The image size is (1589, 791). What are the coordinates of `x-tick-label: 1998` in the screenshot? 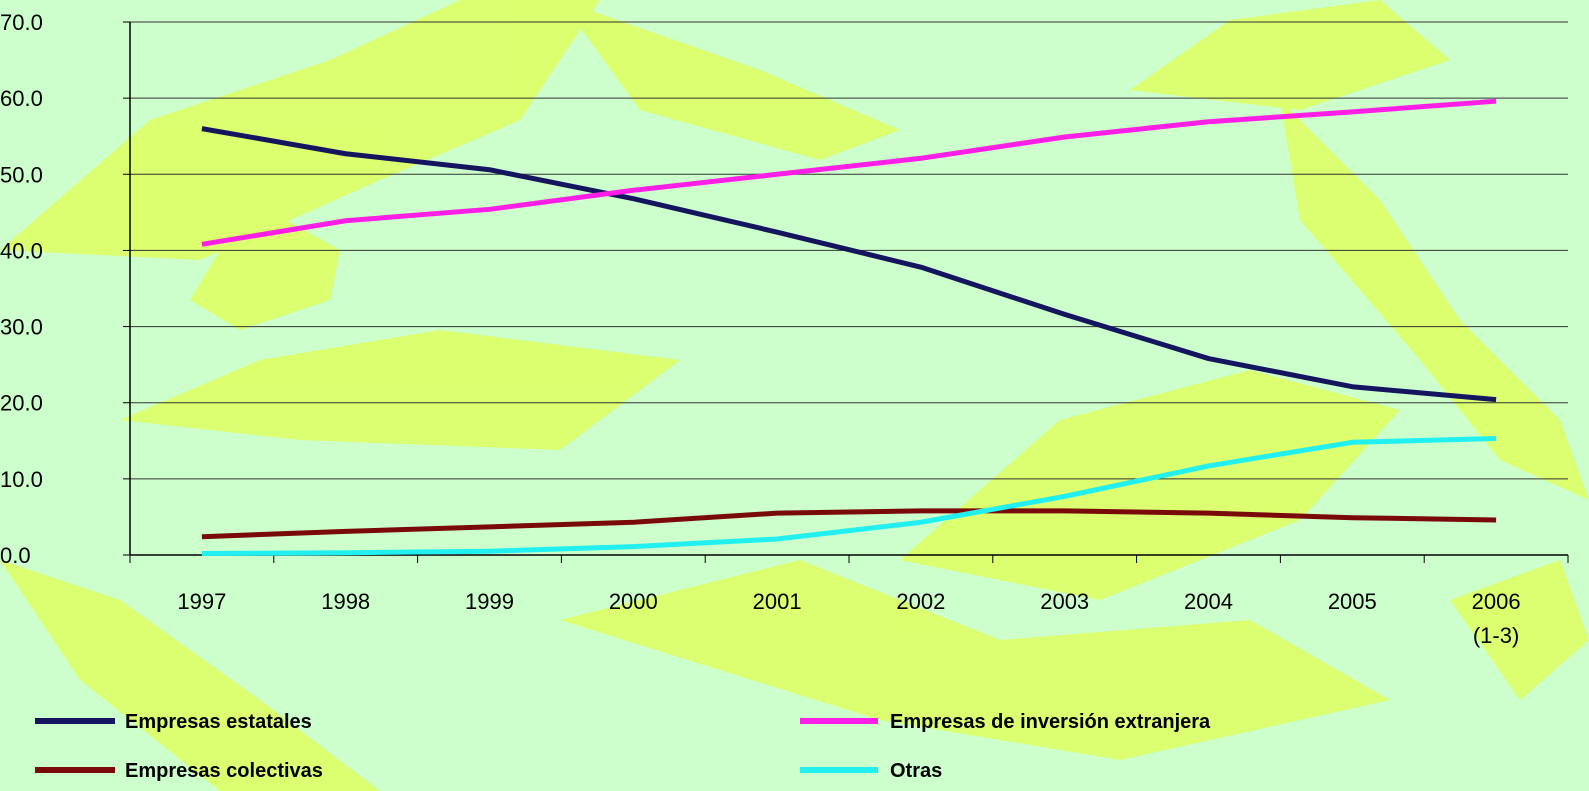 It's located at (345, 601).